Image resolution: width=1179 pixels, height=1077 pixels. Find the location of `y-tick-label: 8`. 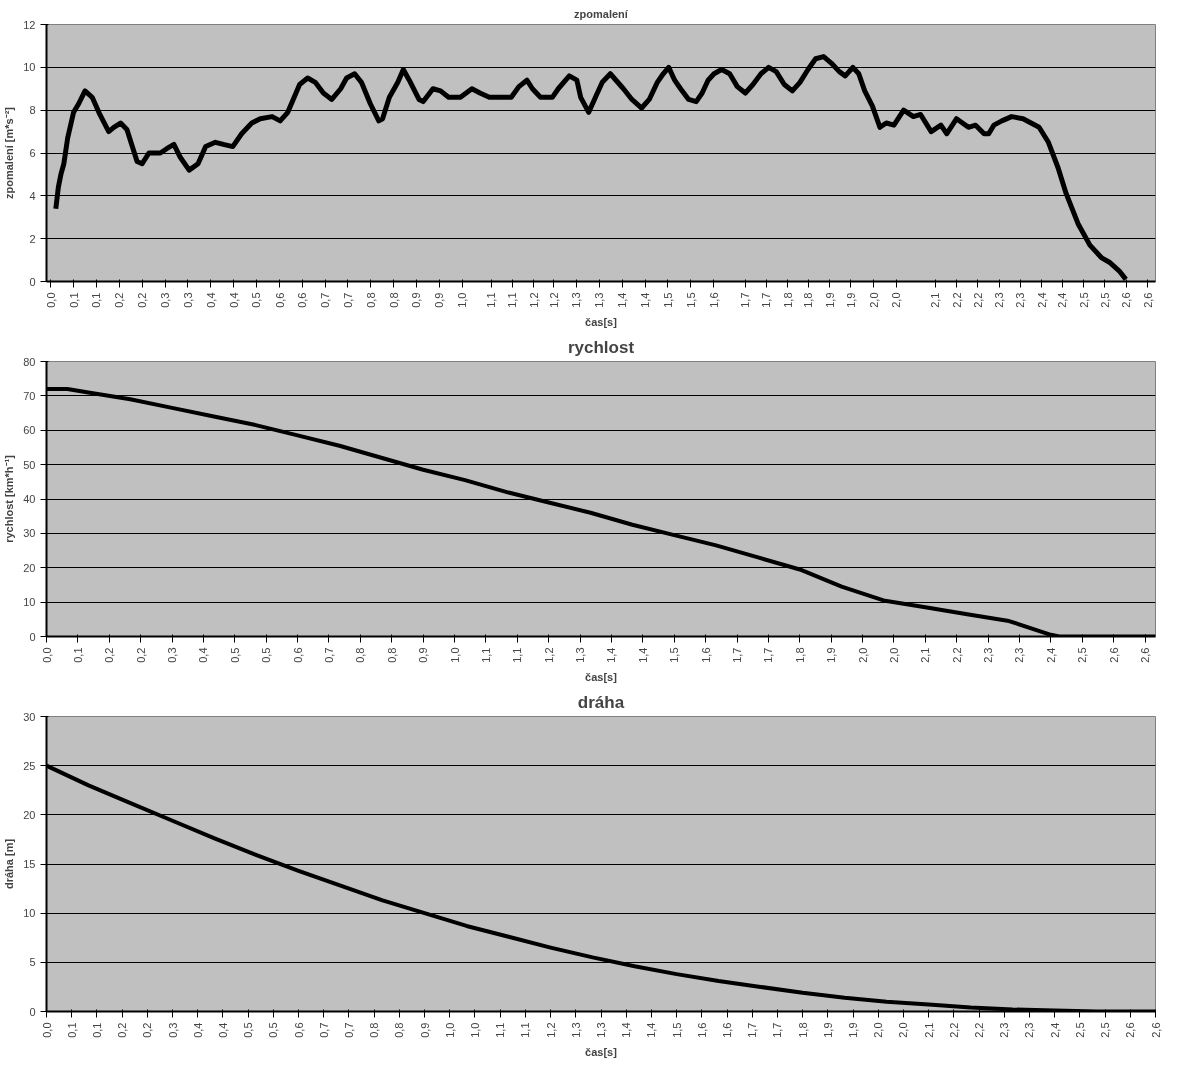

y-tick-label: 8 is located at coordinates (32, 110).